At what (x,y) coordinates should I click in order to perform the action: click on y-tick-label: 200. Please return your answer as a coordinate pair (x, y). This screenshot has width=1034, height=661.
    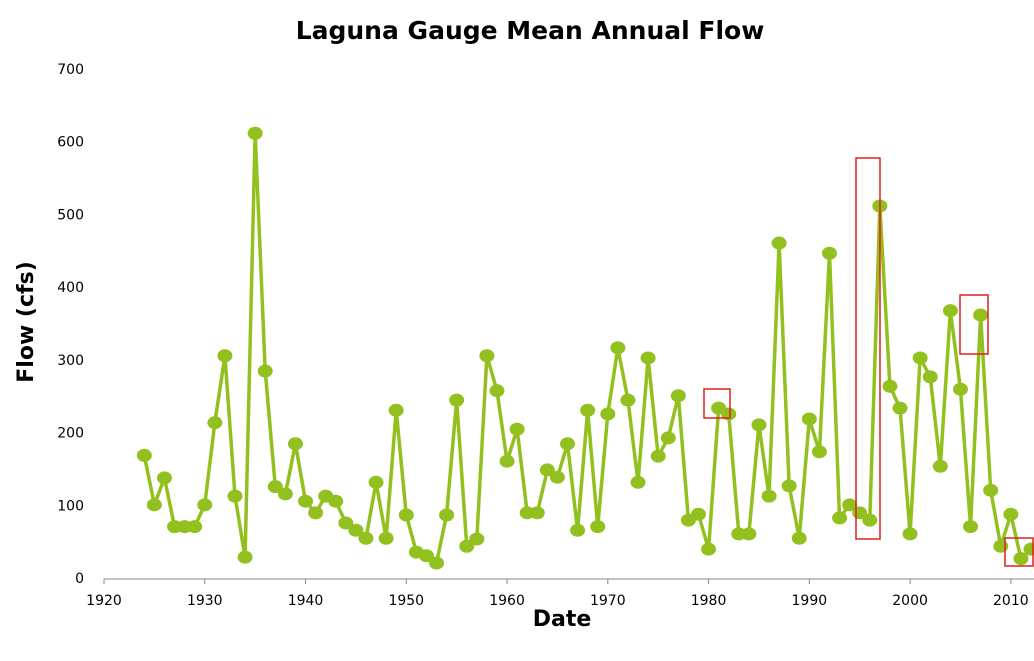
    Looking at the image, I should click on (70, 434).